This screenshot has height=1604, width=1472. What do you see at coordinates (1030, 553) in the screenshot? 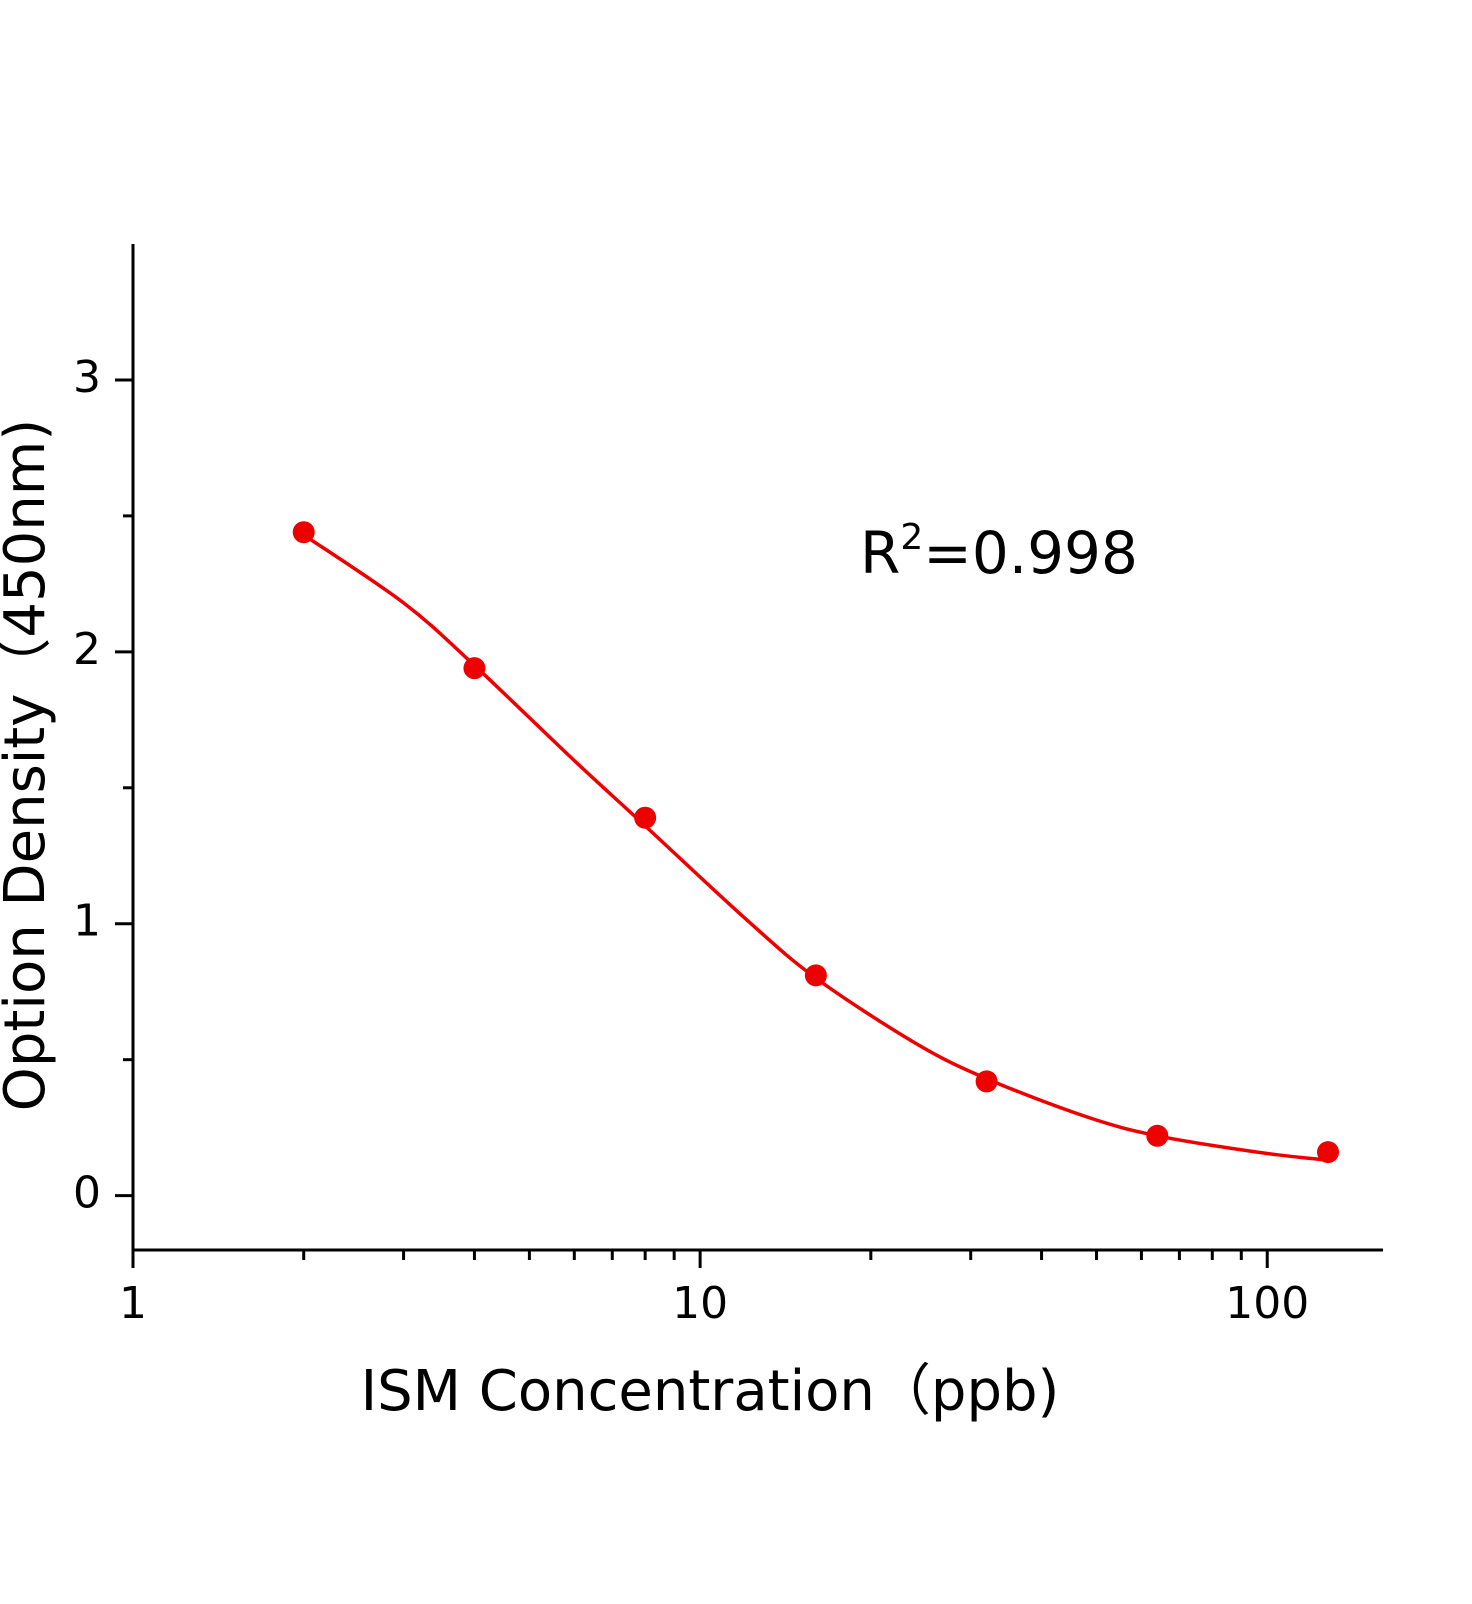
I see `annotation-rest: =0.998` at bounding box center [1030, 553].